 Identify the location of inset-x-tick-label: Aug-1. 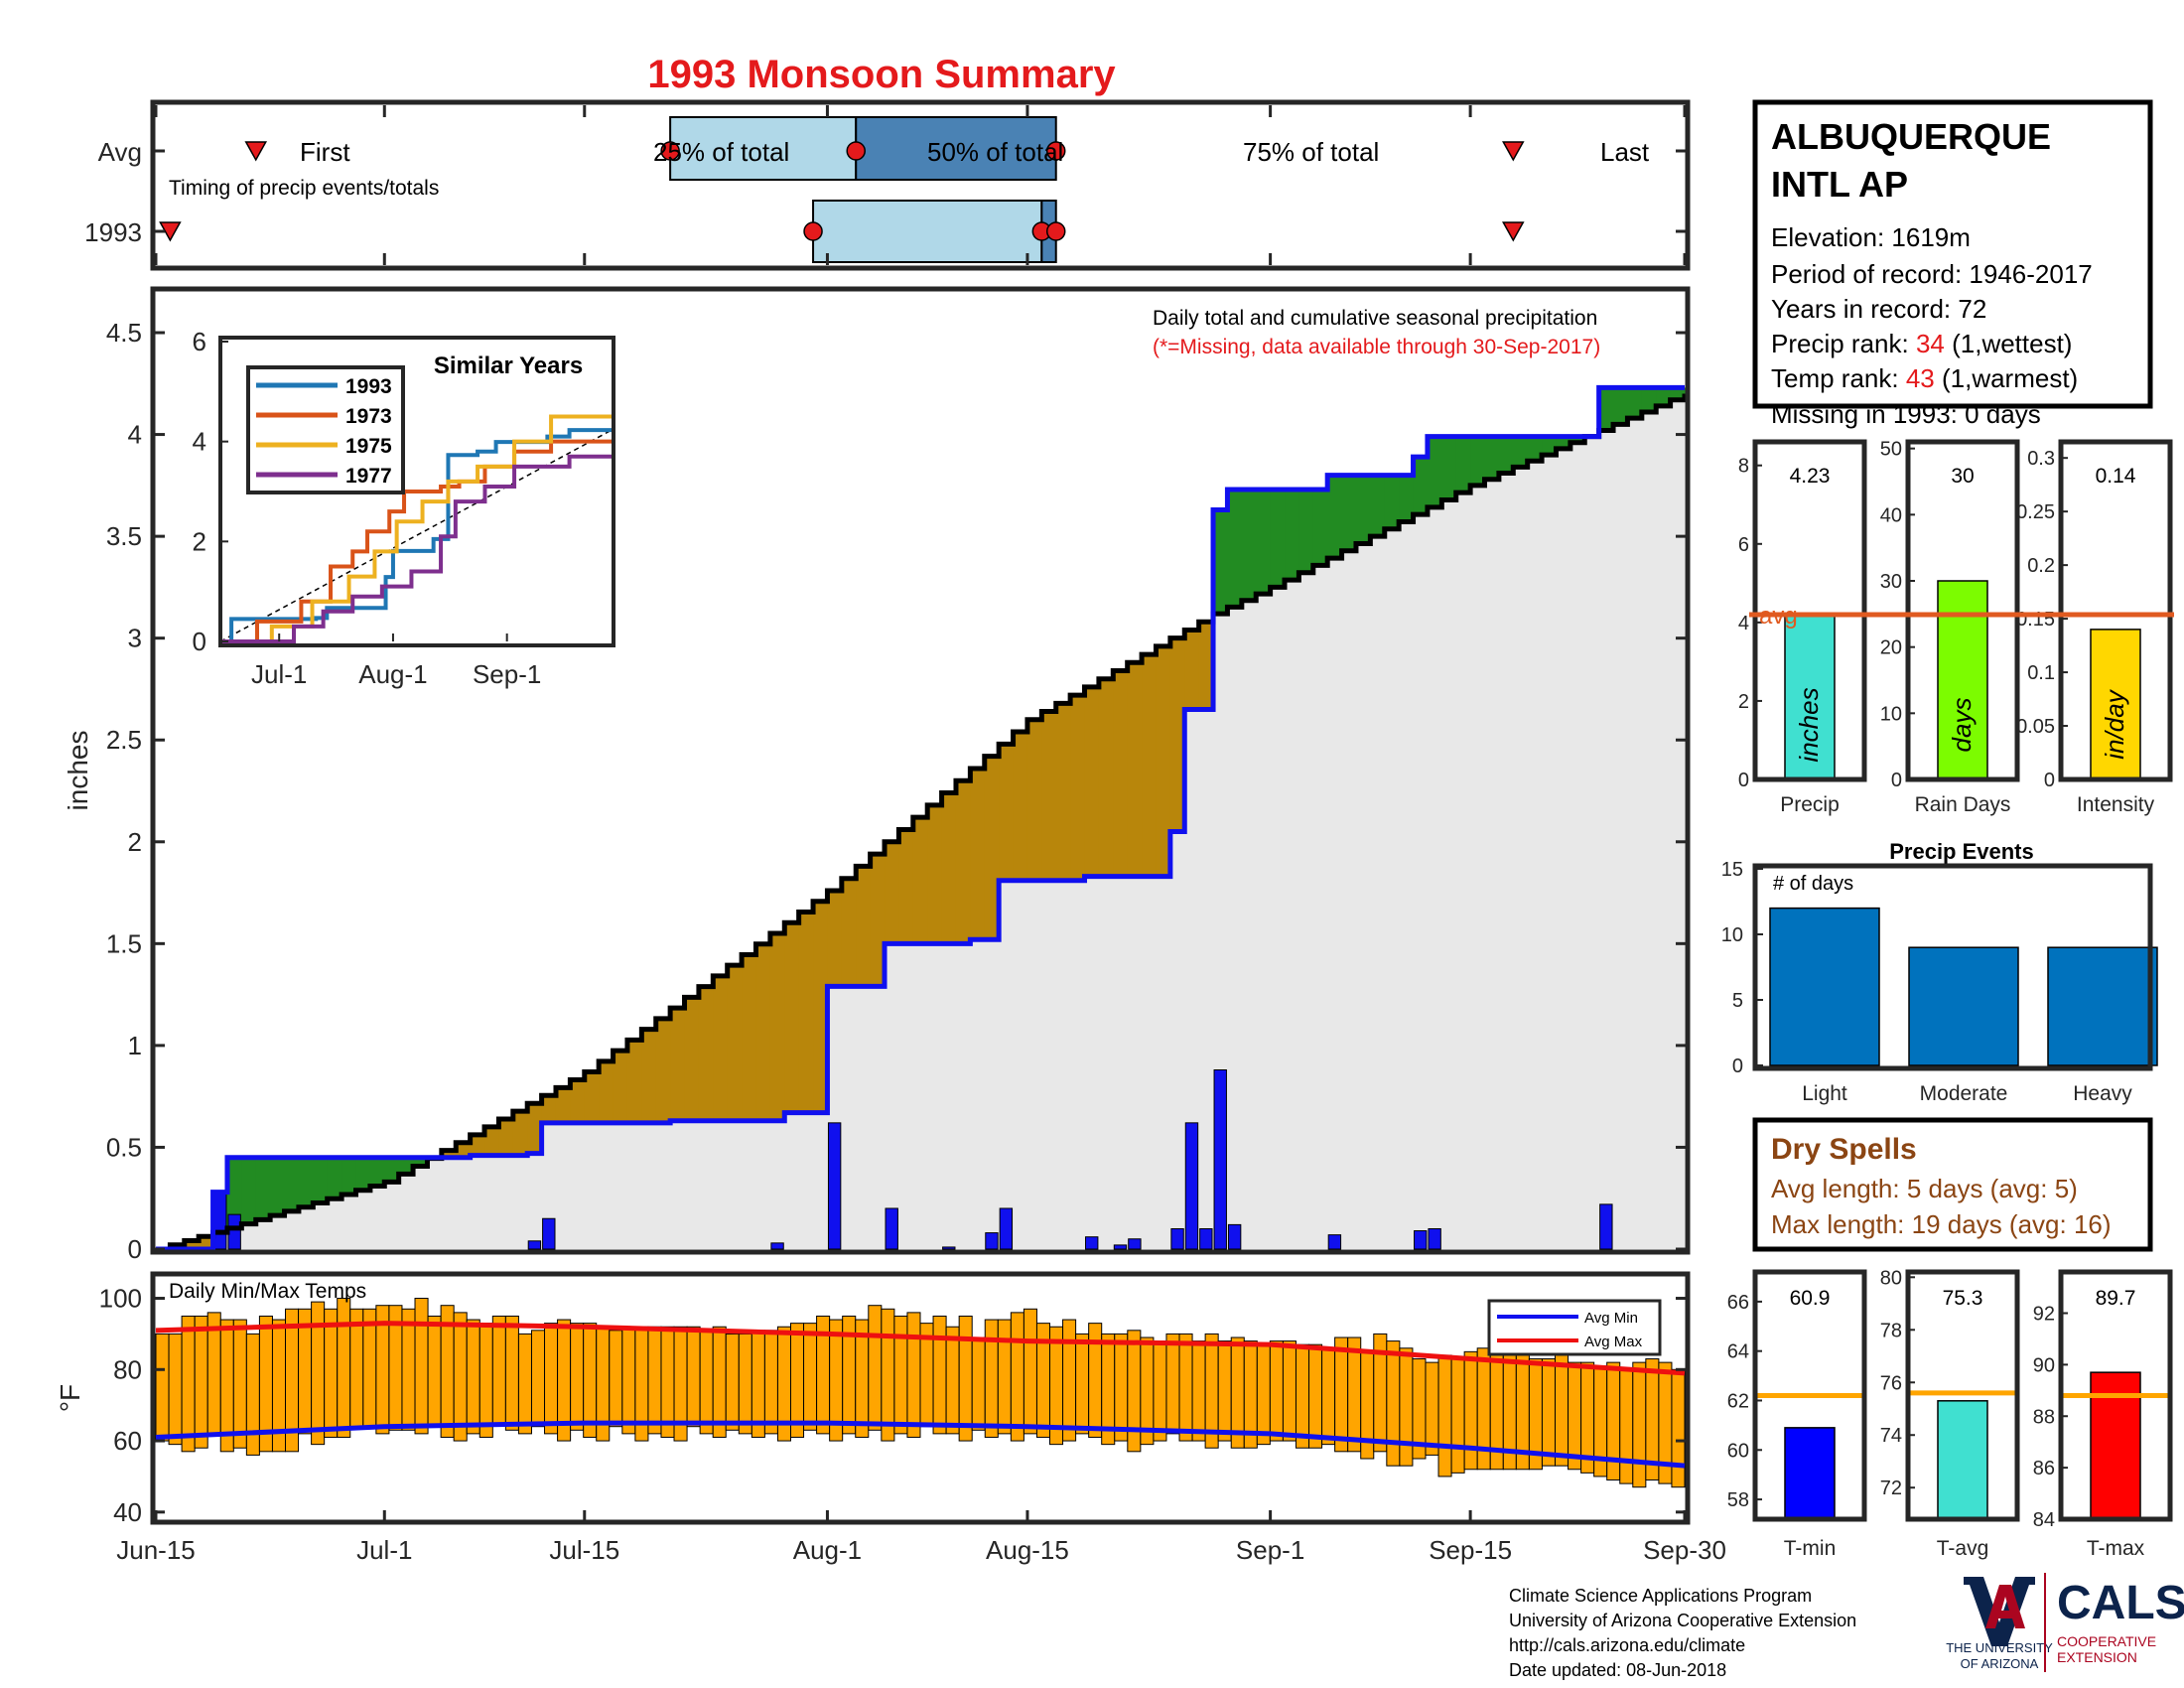
(392, 674).